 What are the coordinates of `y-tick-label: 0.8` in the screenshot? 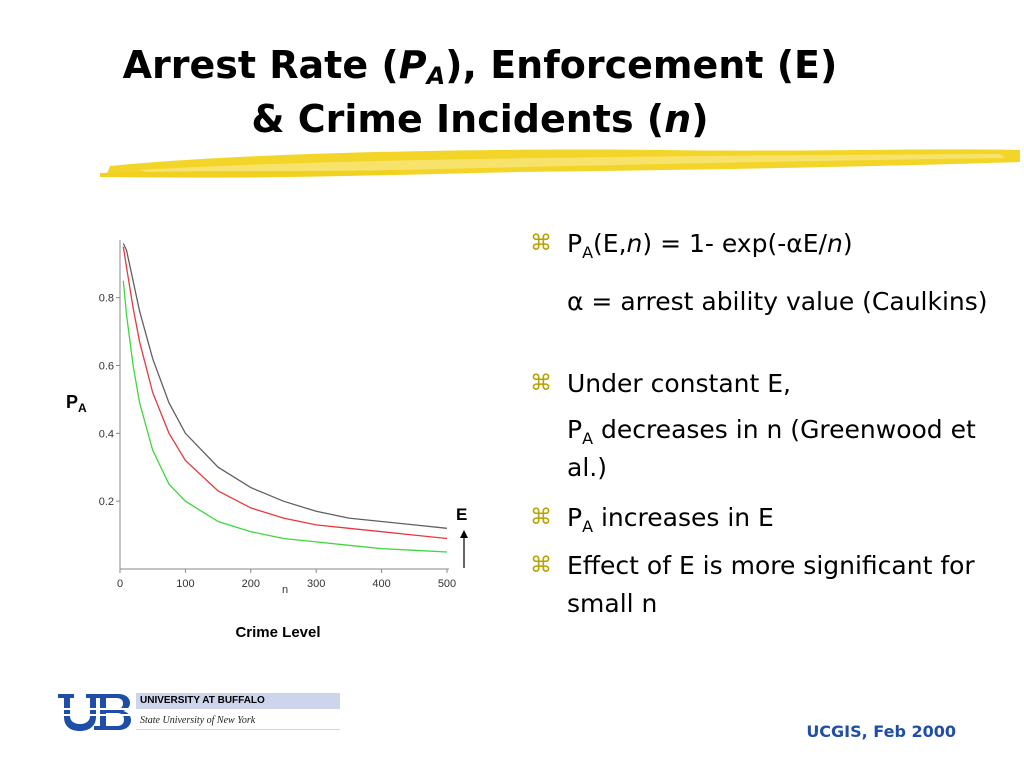 It's located at (106, 299).